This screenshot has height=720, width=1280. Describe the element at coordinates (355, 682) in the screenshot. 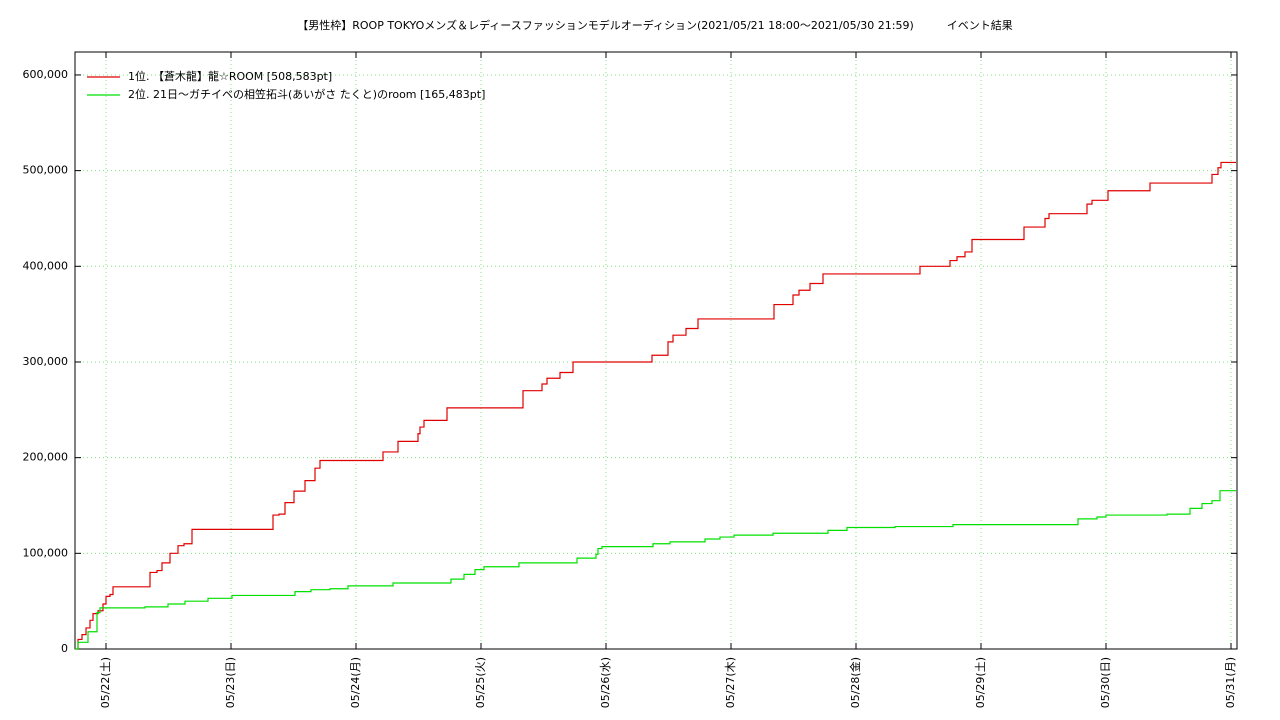

I see `x-tick-label: 05/24(月)` at that location.